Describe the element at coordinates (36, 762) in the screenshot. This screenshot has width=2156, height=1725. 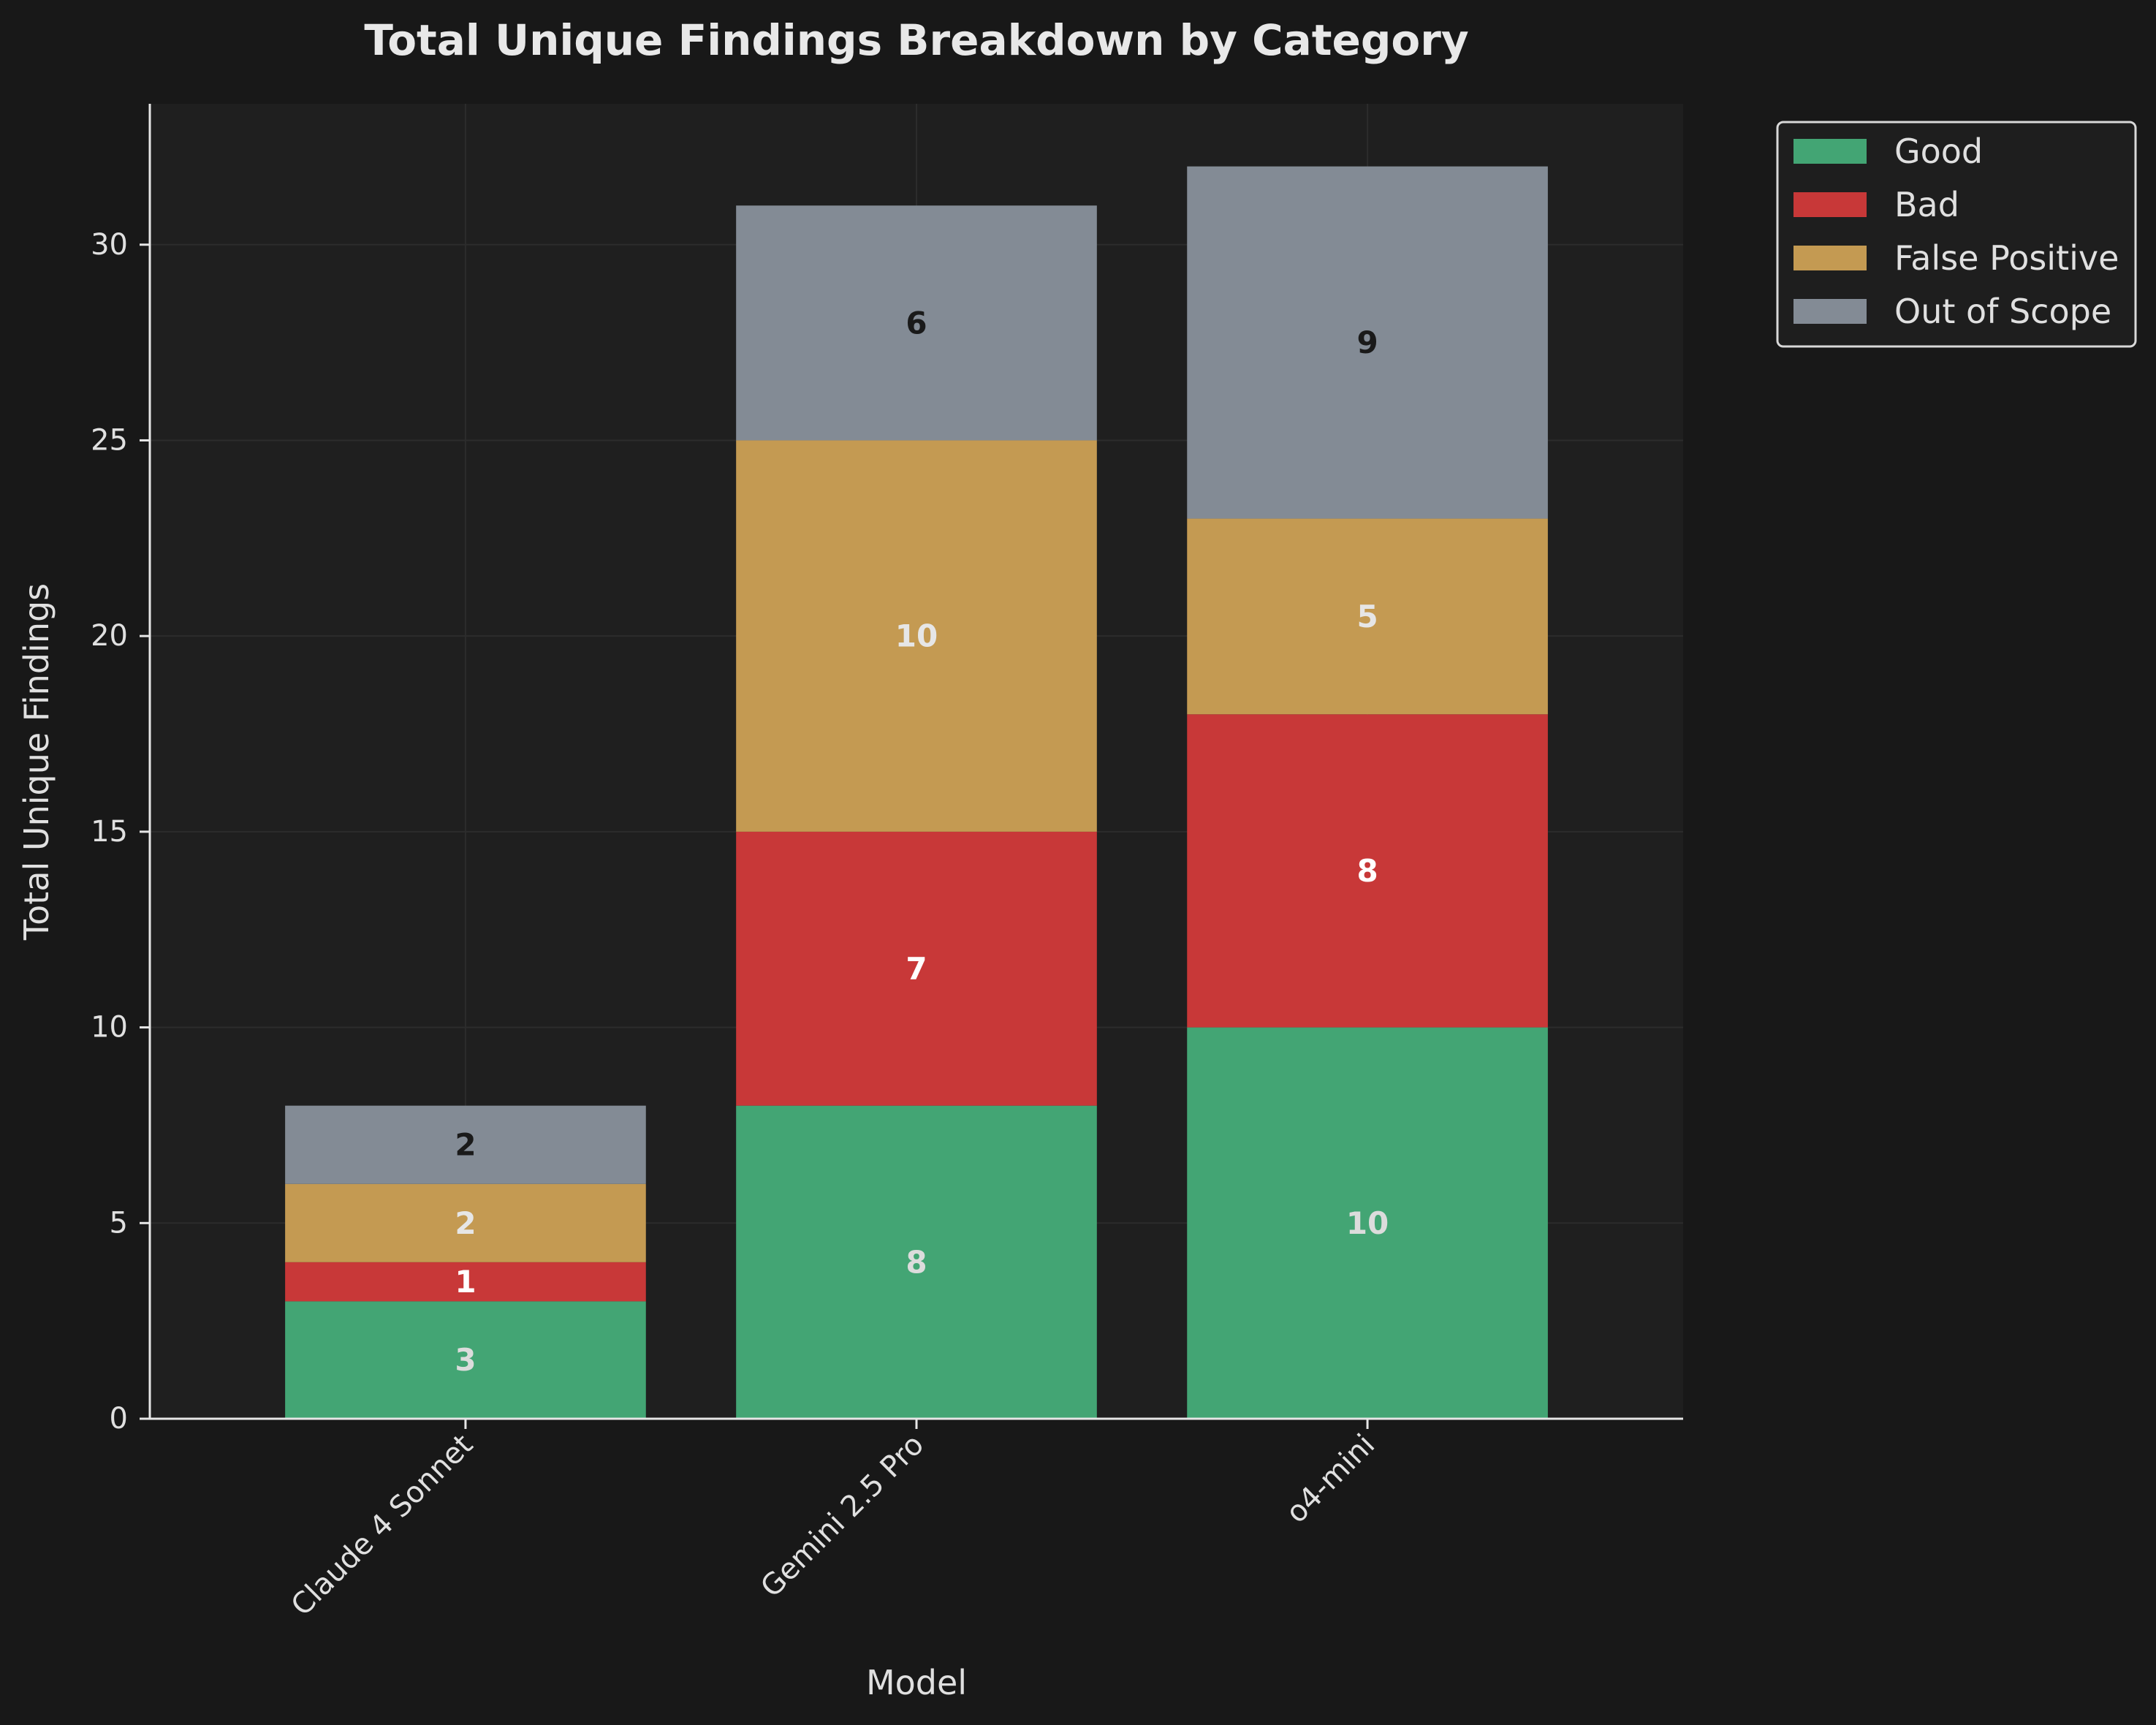
I see `y-axis-label: Total Unique Findings` at that location.